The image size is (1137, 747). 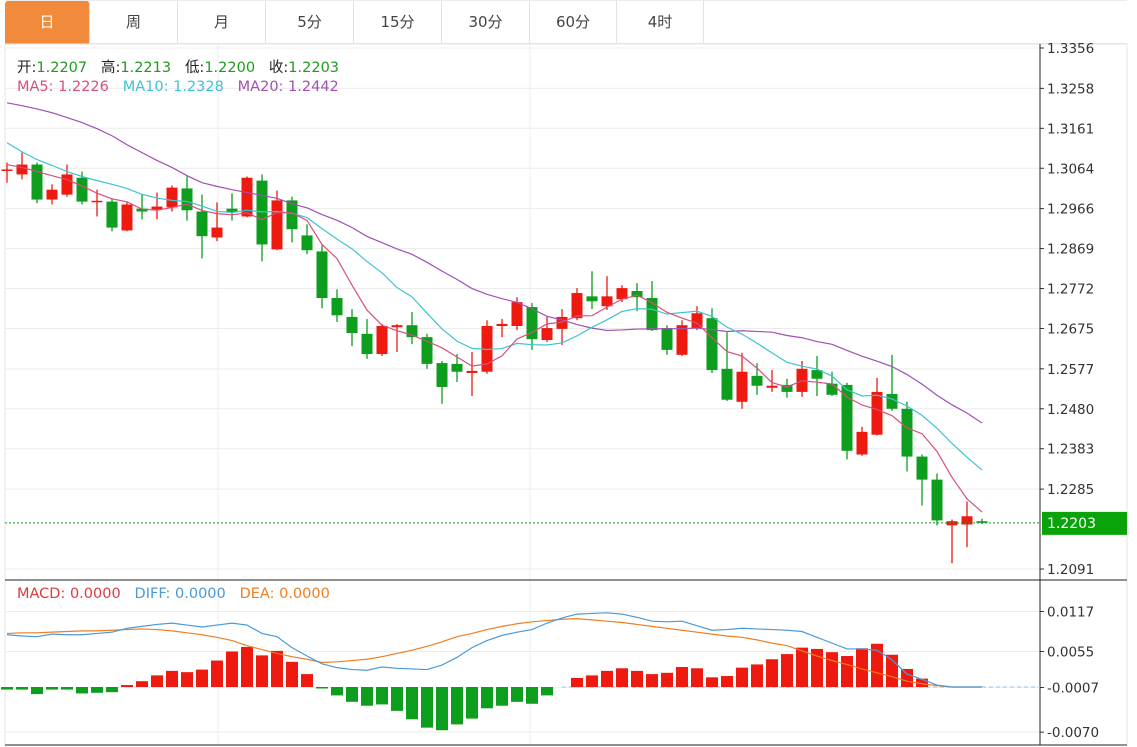 What do you see at coordinates (1070, 49) in the screenshot?
I see `price-tick-label: 1.3356` at bounding box center [1070, 49].